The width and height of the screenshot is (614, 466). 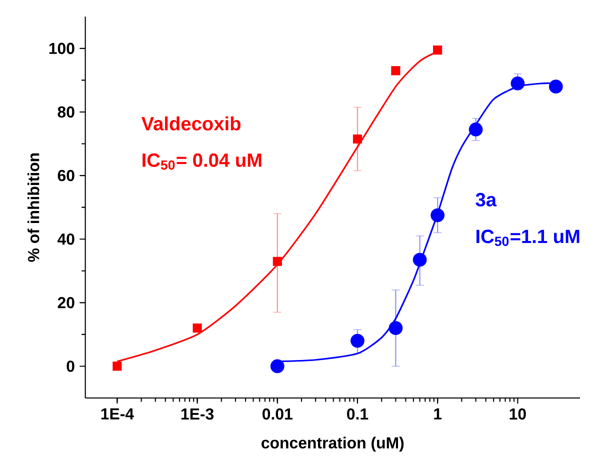 I want to click on y-tick-label: 0, so click(x=70, y=366).